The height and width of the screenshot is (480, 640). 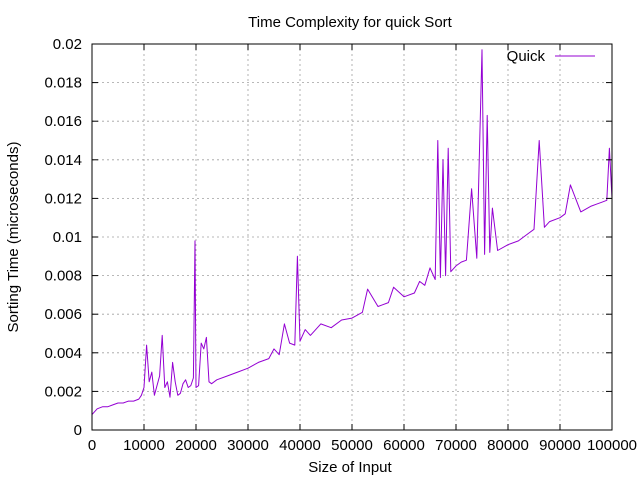 What do you see at coordinates (526, 56) in the screenshot?
I see `legend-label: Quick` at bounding box center [526, 56].